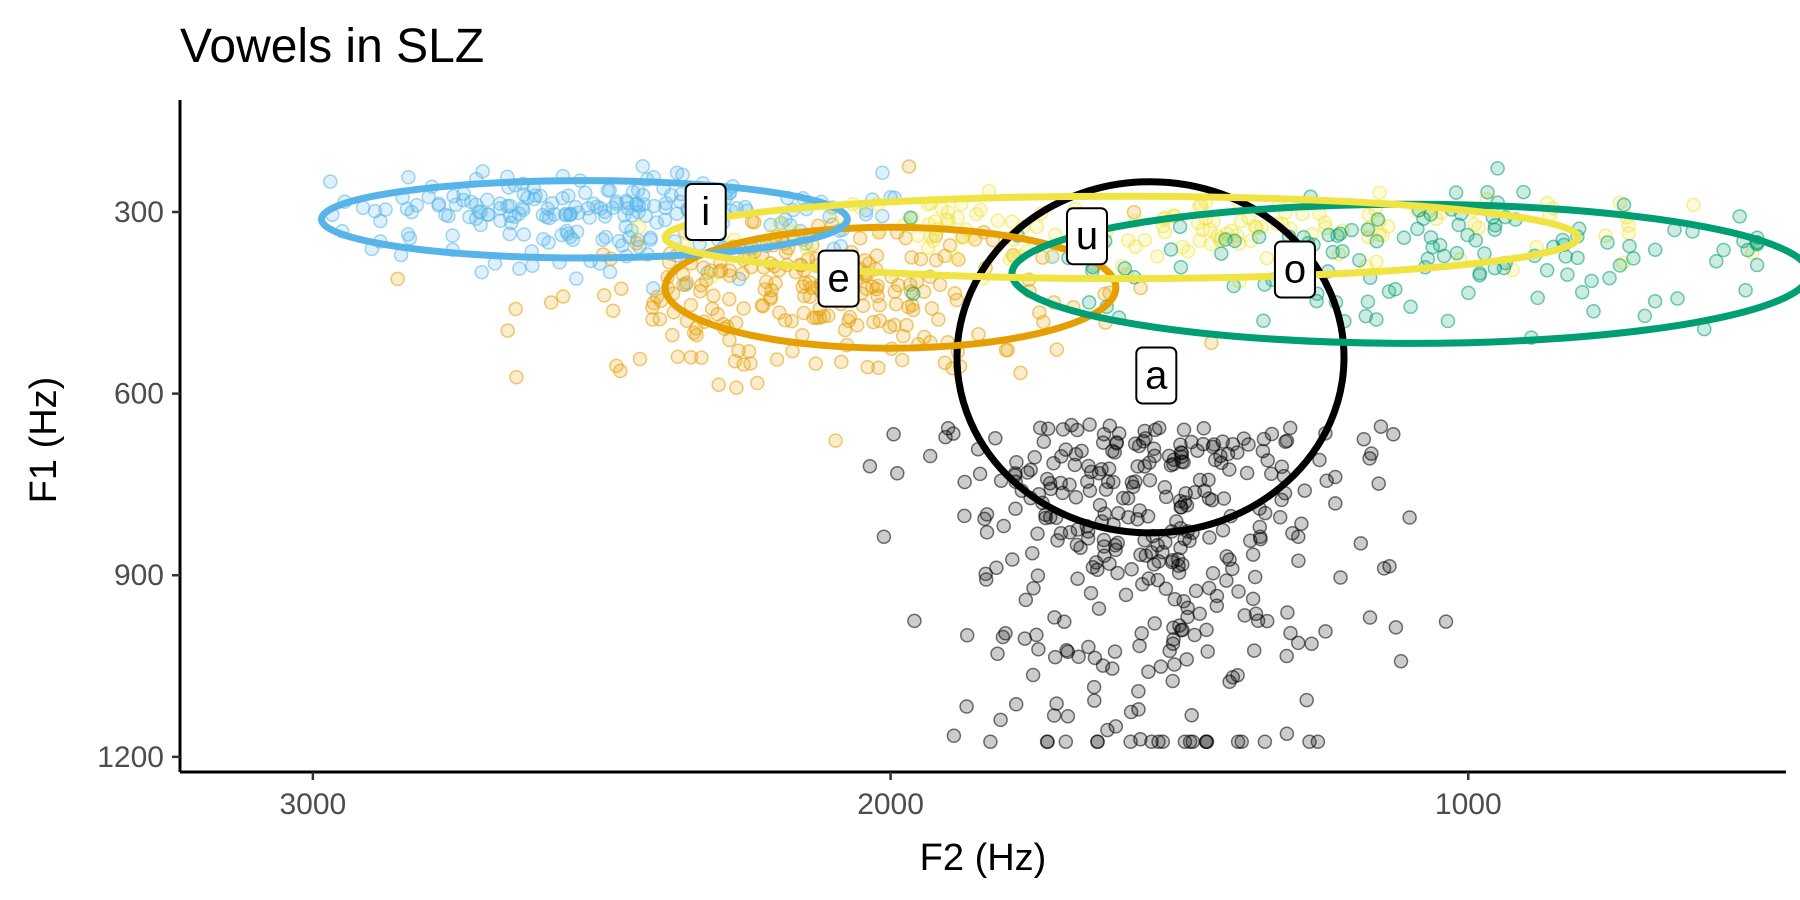  I want to click on ellipse-a, so click(1150, 357).